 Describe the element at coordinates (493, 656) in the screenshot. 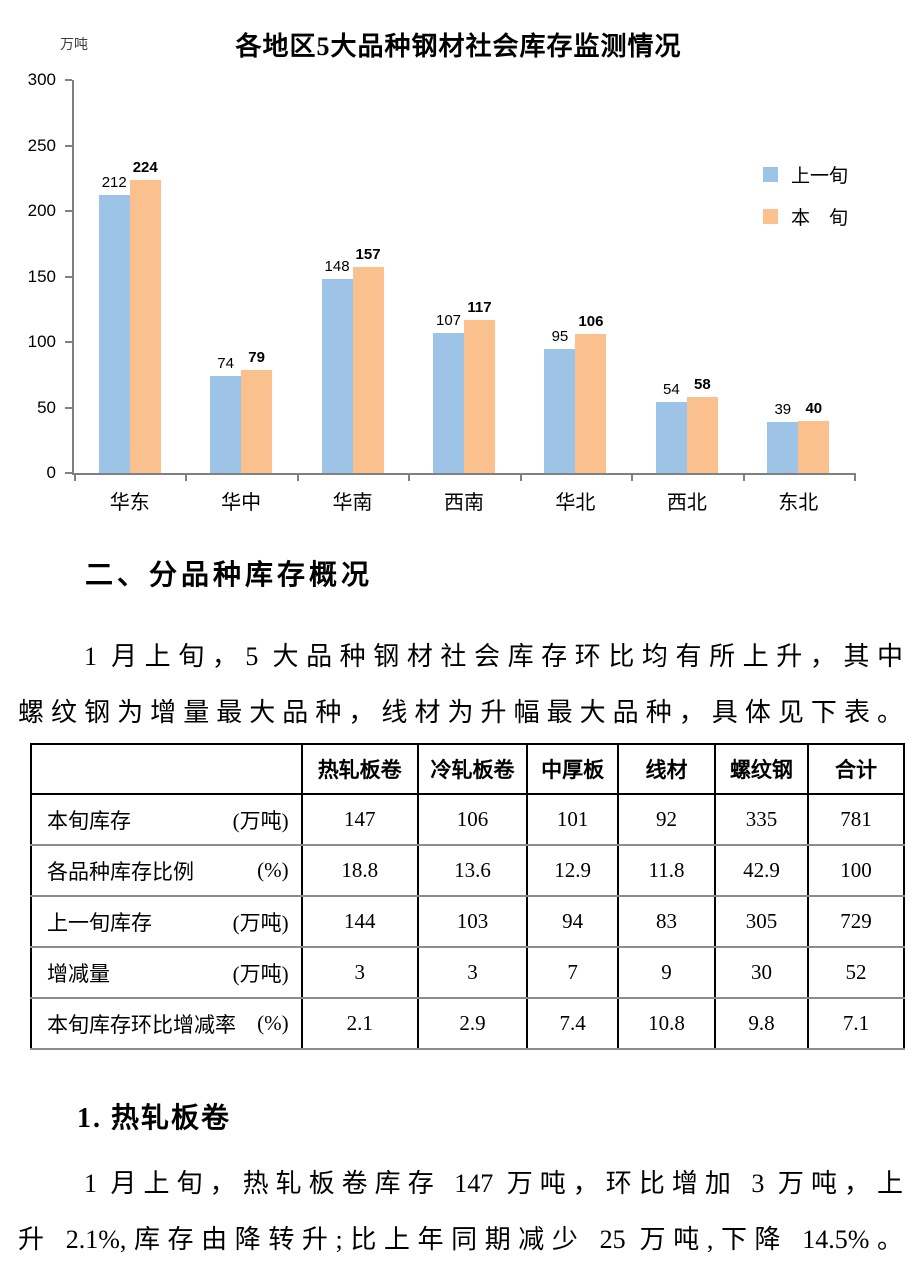

I see `paragraph-line: 1 月上旬，5 大品种钢材社会库存环比均有所上升，其中` at that location.